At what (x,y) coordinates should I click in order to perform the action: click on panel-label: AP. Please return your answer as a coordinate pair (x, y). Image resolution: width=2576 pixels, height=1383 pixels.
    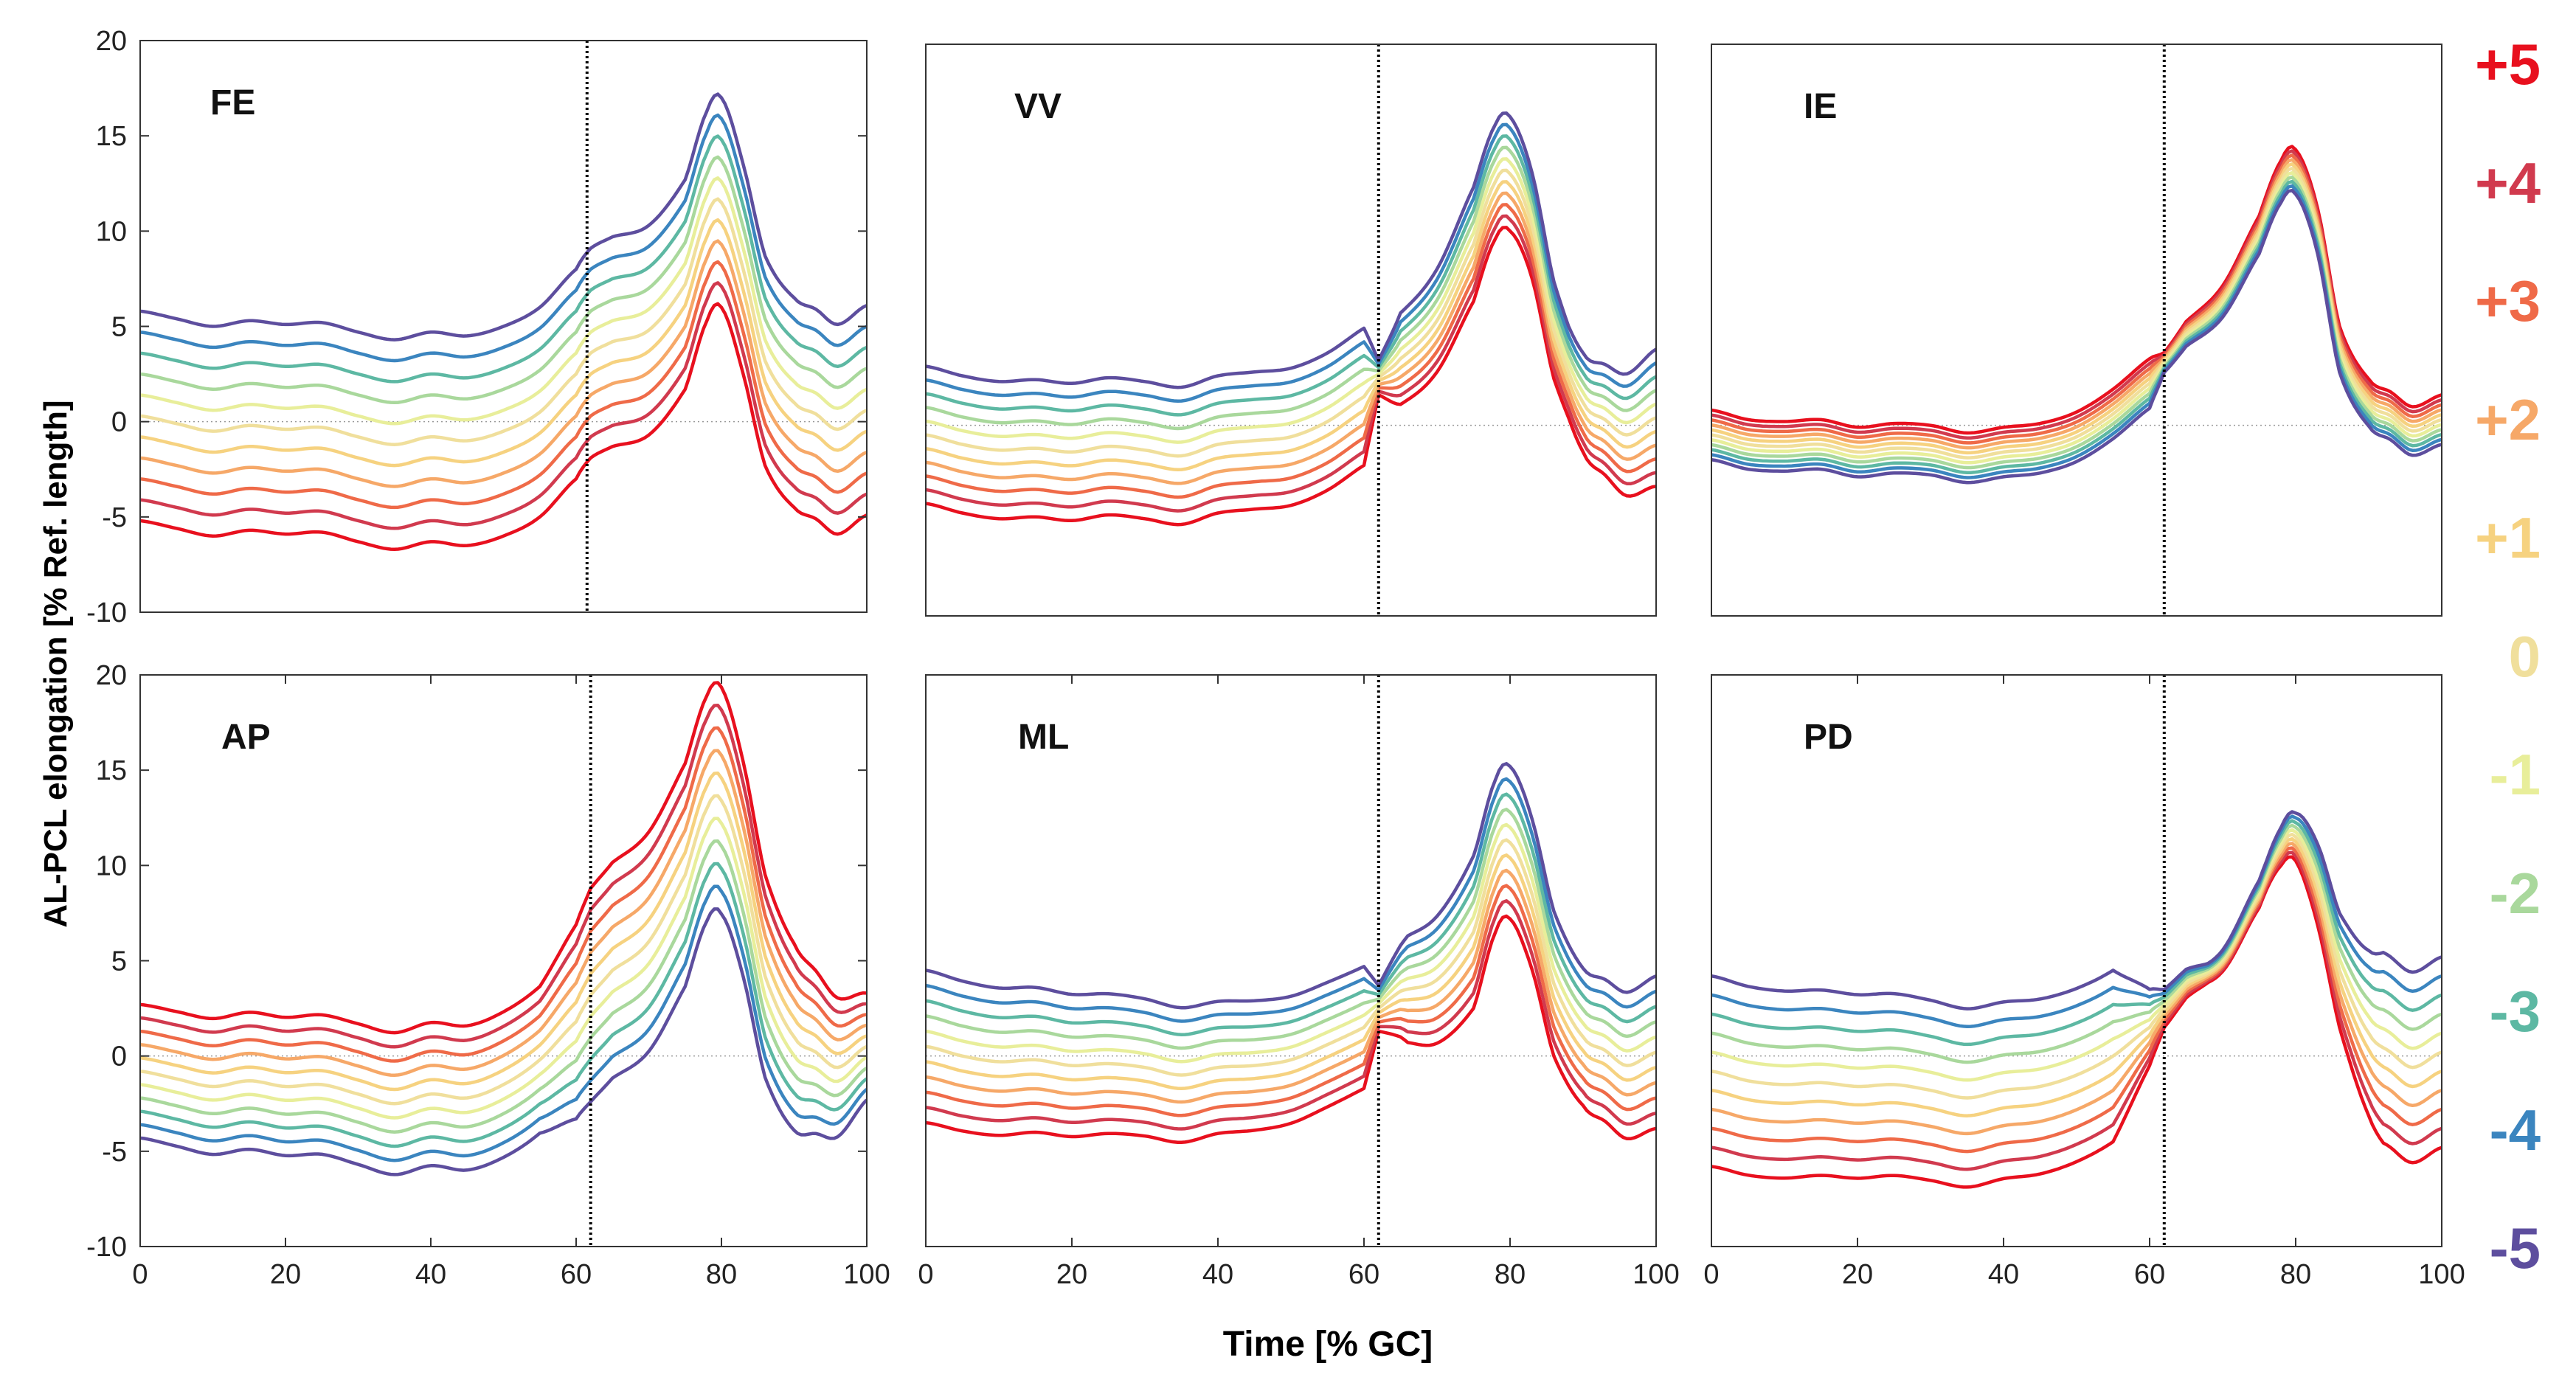
    Looking at the image, I should click on (246, 737).